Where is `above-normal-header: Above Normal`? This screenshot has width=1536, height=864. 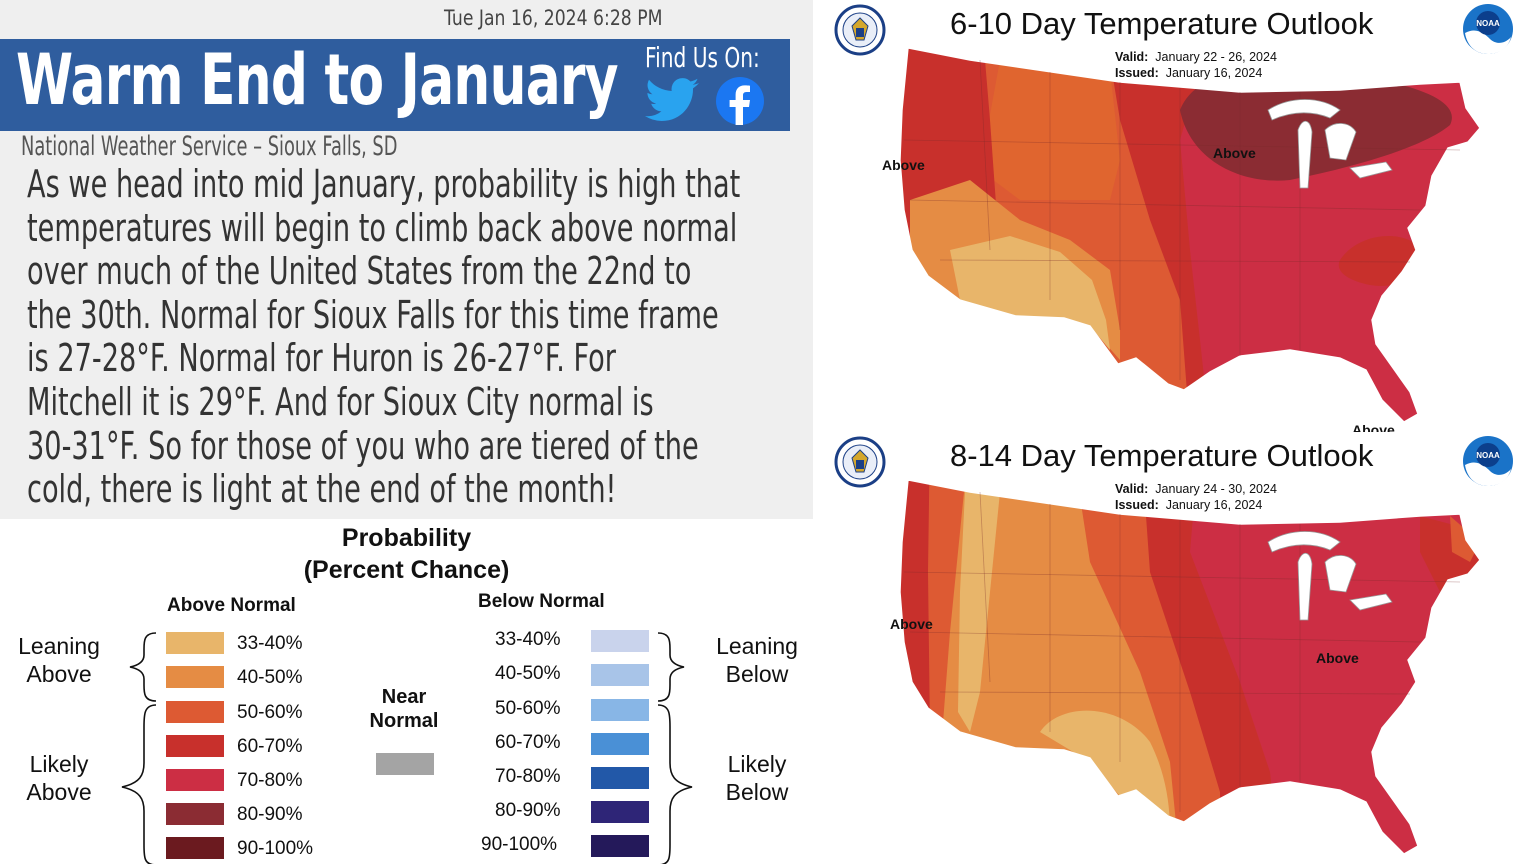
above-normal-header: Above Normal is located at coordinates (231, 605).